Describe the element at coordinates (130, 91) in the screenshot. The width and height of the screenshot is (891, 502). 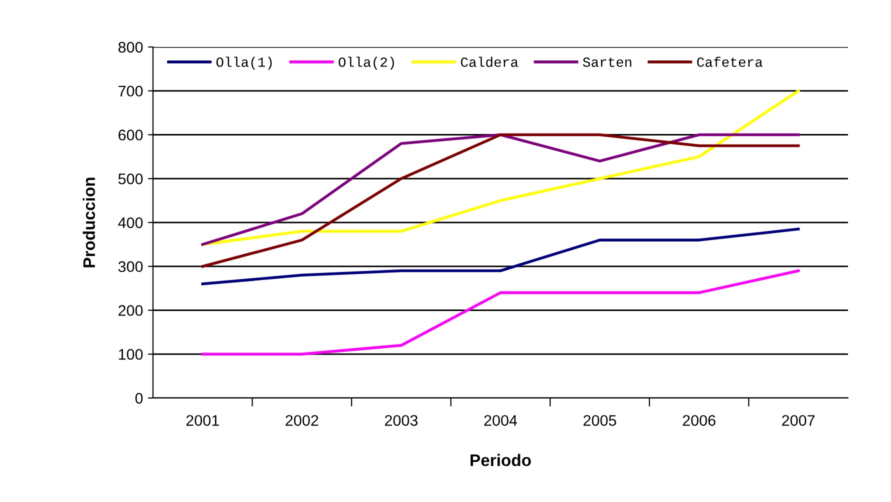
I see `y-tick-label: 700` at that location.